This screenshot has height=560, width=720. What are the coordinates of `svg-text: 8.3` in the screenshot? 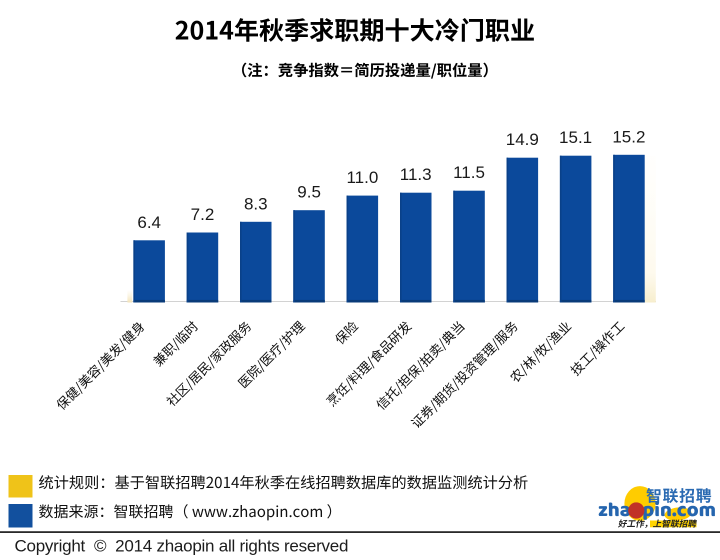 It's located at (256, 203).